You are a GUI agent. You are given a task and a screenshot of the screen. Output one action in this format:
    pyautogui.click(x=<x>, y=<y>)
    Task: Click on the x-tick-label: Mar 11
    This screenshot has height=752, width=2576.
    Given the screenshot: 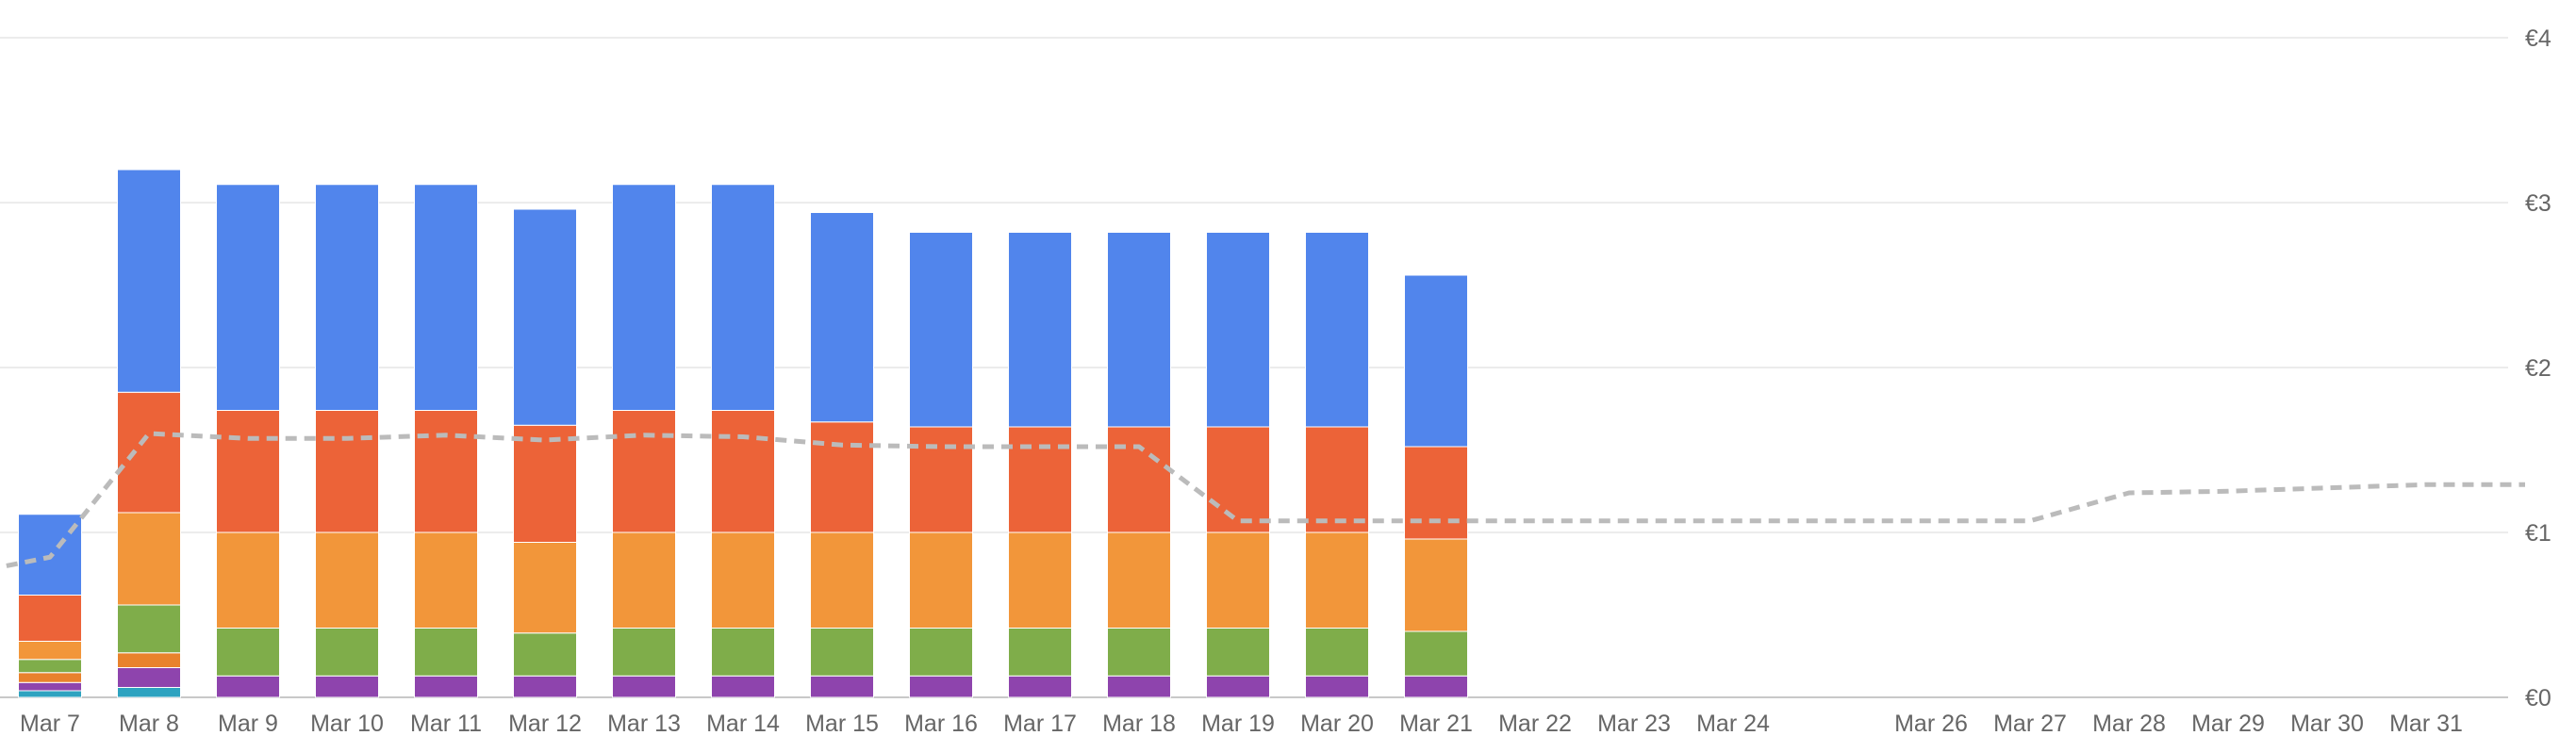 What is the action you would take?
    pyautogui.click(x=446, y=724)
    